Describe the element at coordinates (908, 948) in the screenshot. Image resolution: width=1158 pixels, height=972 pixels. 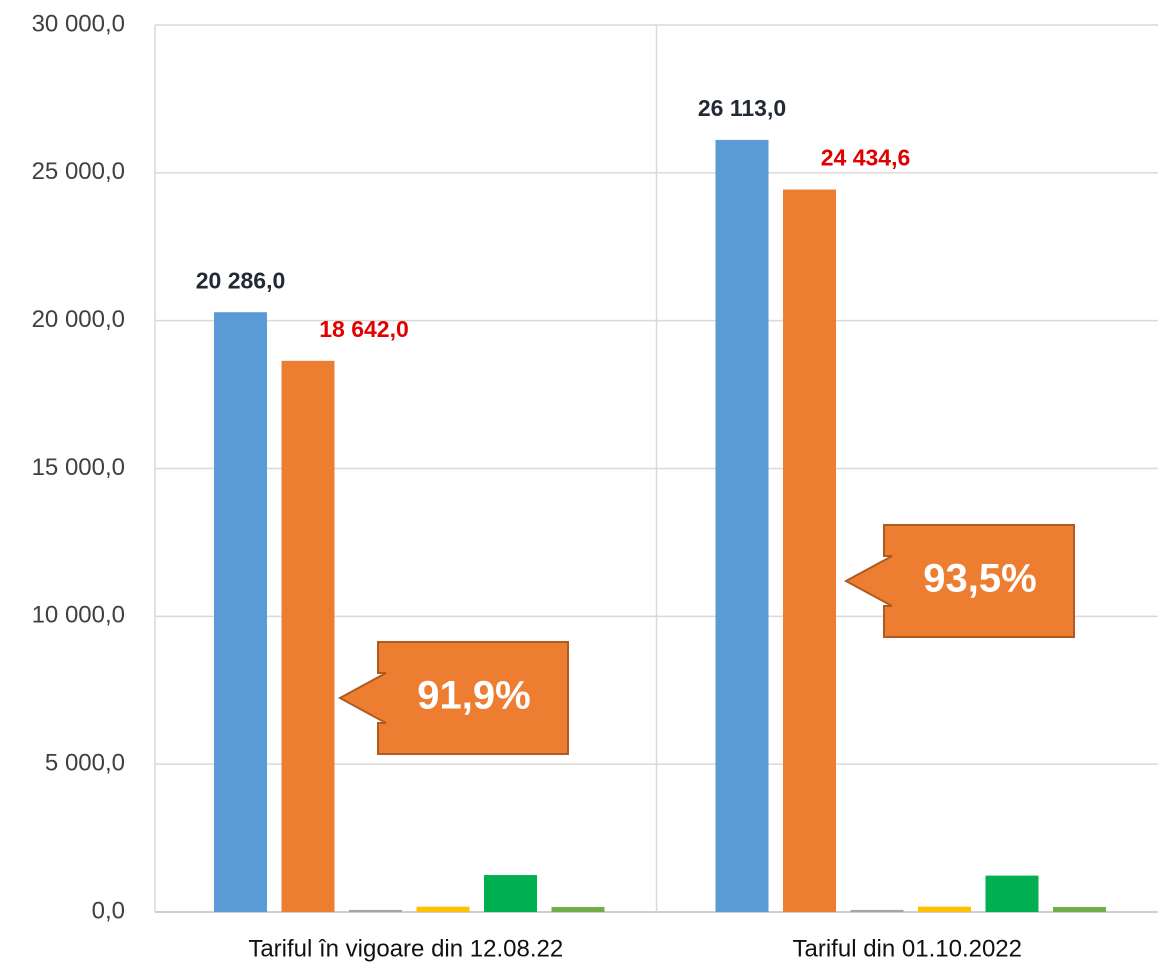
I see `x-tick-label: Tariful din 01.10.2022` at that location.